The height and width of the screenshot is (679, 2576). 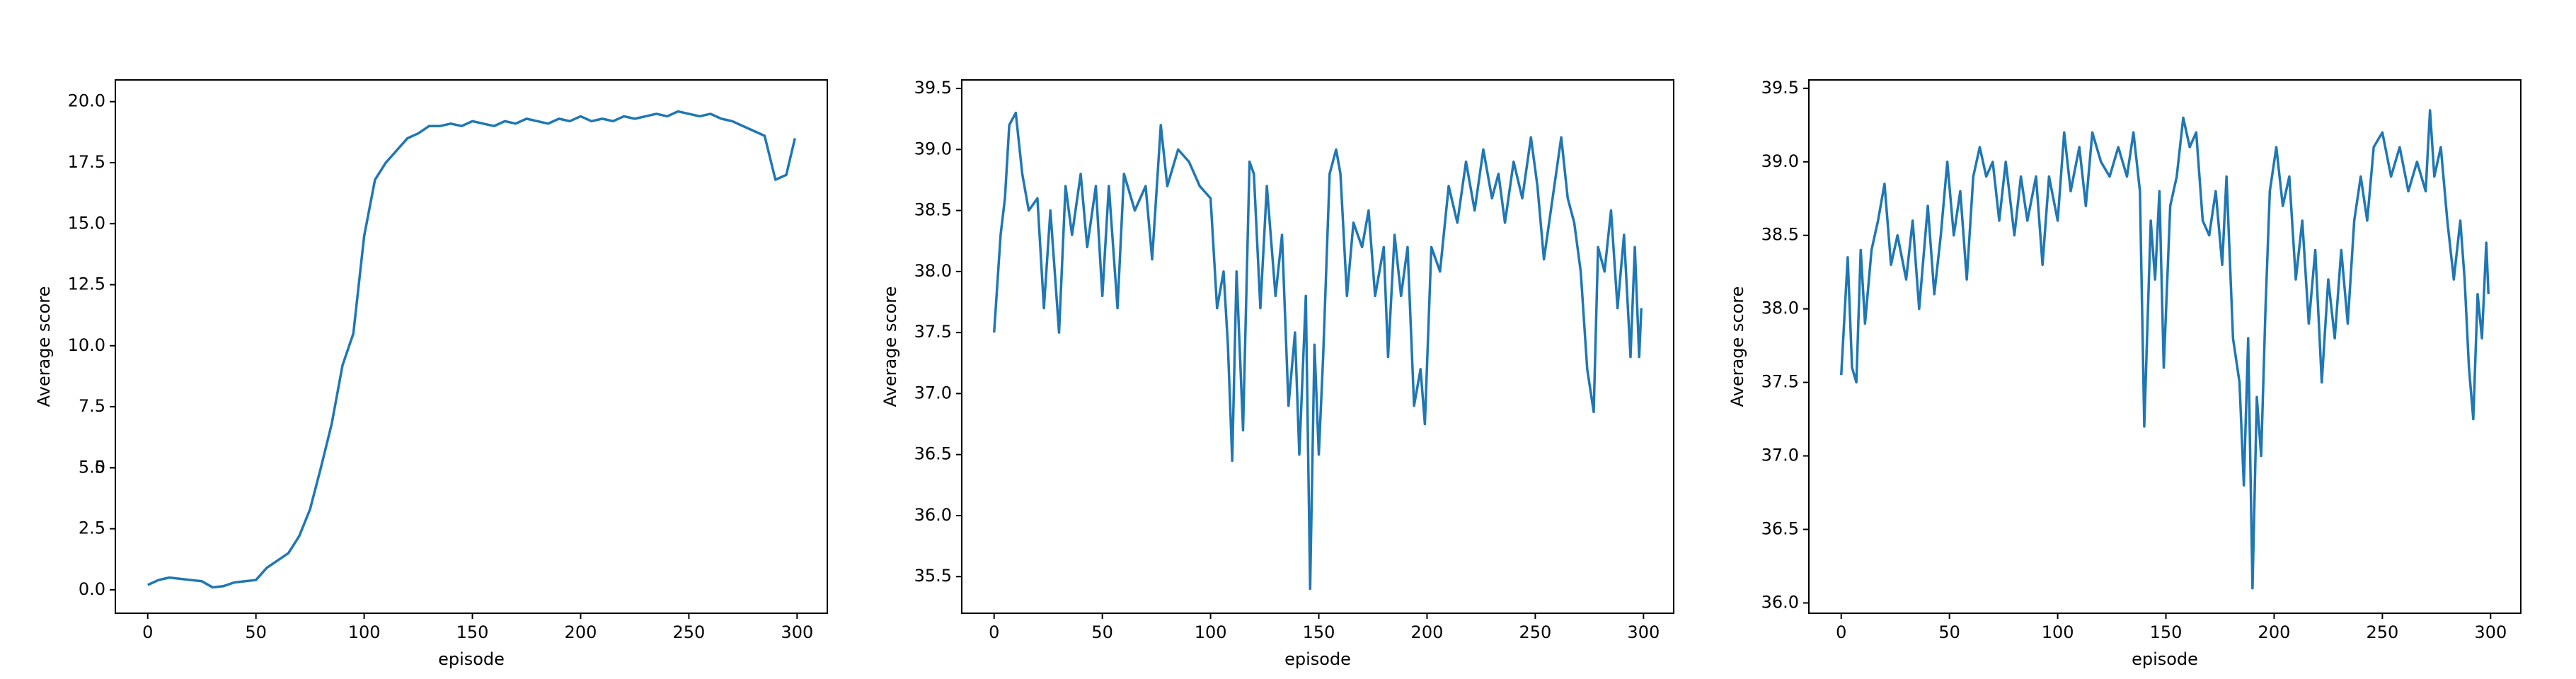 What do you see at coordinates (86, 223) in the screenshot?
I see `y-tick-label: 15.0` at bounding box center [86, 223].